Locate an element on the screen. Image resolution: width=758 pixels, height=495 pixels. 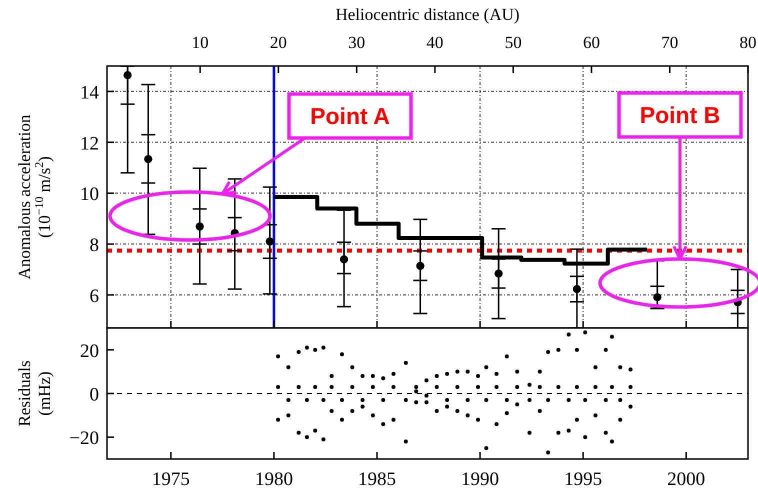
x-tick-label: 1995 is located at coordinates (583, 479).